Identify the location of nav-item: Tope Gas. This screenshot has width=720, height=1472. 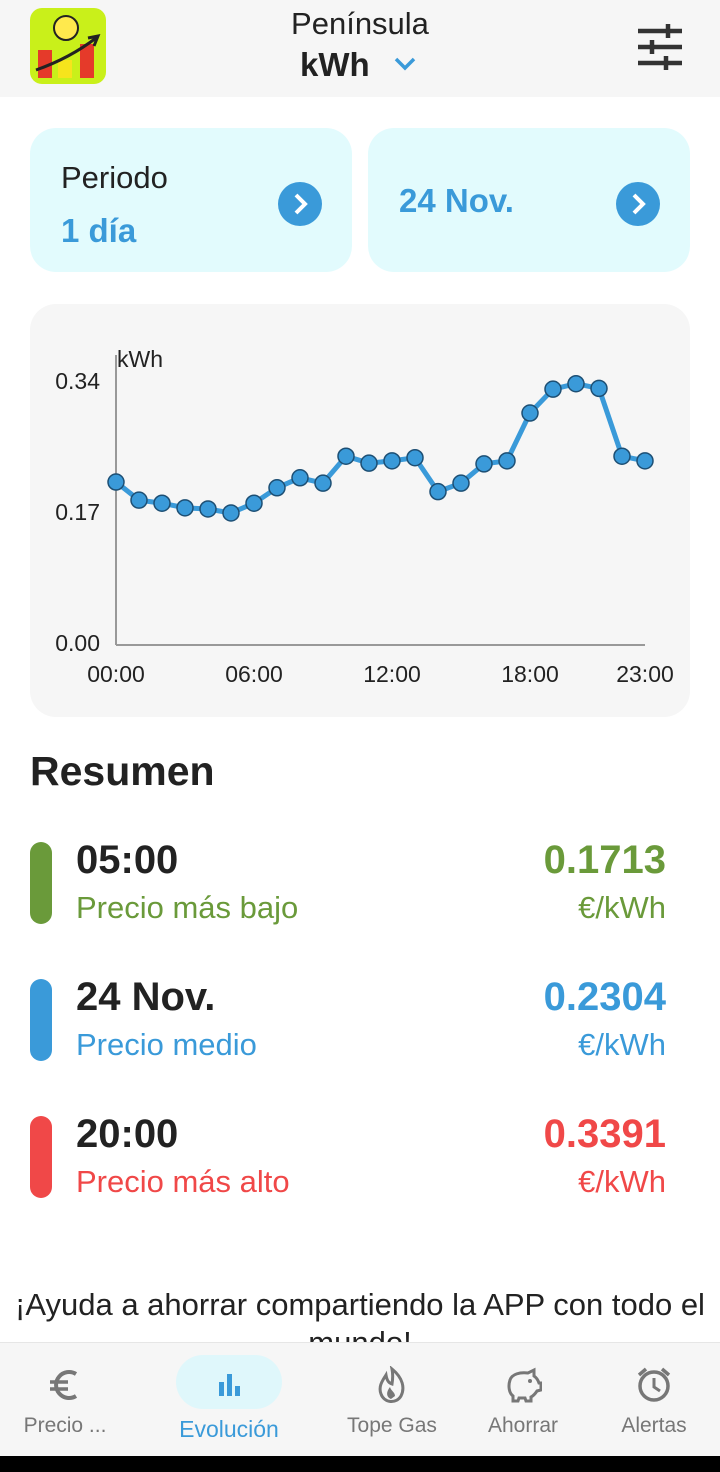
(392, 1399).